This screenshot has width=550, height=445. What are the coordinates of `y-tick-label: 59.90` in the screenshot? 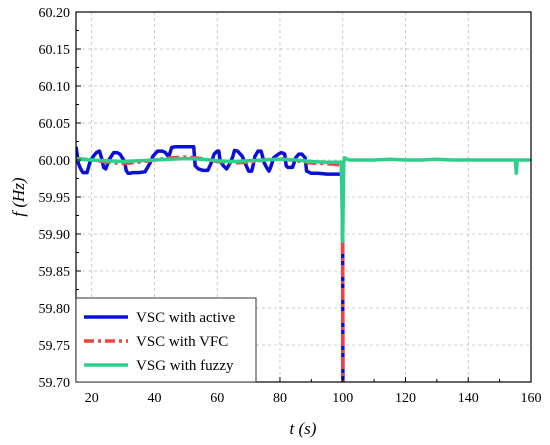 It's located at (55, 235).